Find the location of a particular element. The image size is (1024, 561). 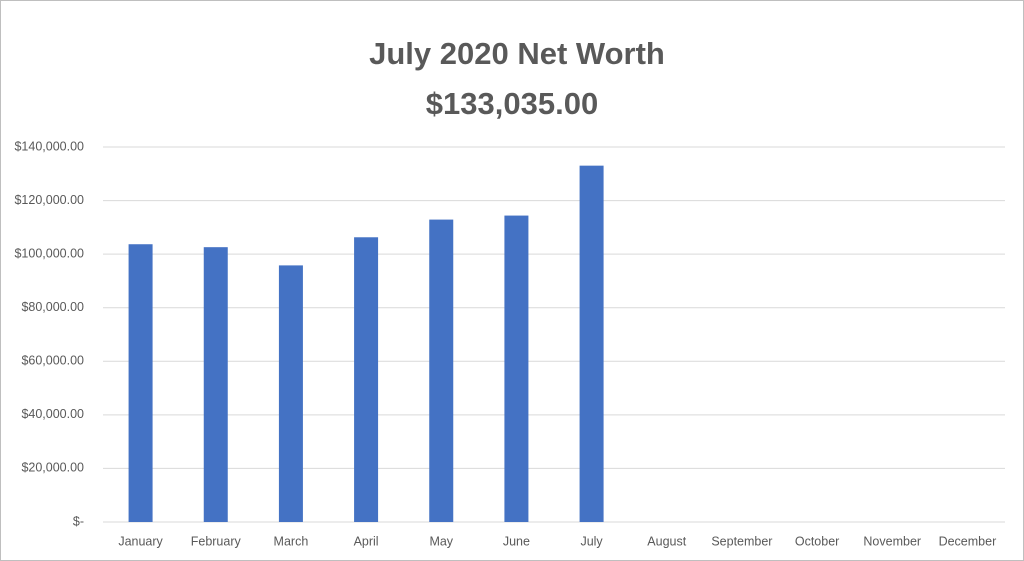

y-tick-label: $- is located at coordinates (78, 521).